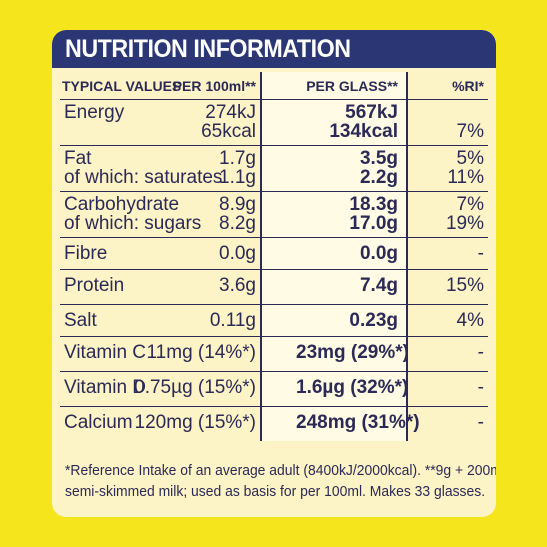 The width and height of the screenshot is (547, 547). What do you see at coordinates (195, 387) in the screenshot?
I see `per100-value: 0.75µg (15%*)` at bounding box center [195, 387].